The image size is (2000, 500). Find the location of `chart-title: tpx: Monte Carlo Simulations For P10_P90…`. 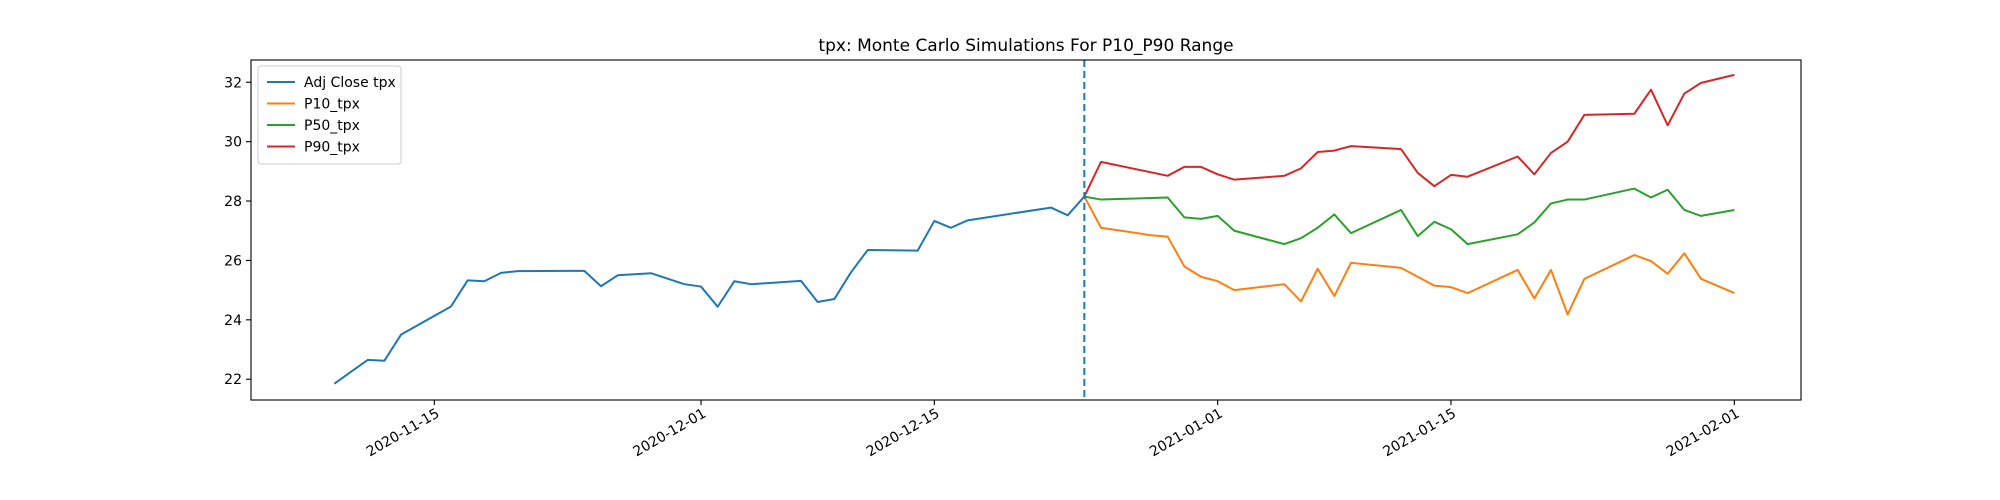

chart-title: tpx: Monte Carlo Simulations For P10_P90… is located at coordinates (1025, 46).